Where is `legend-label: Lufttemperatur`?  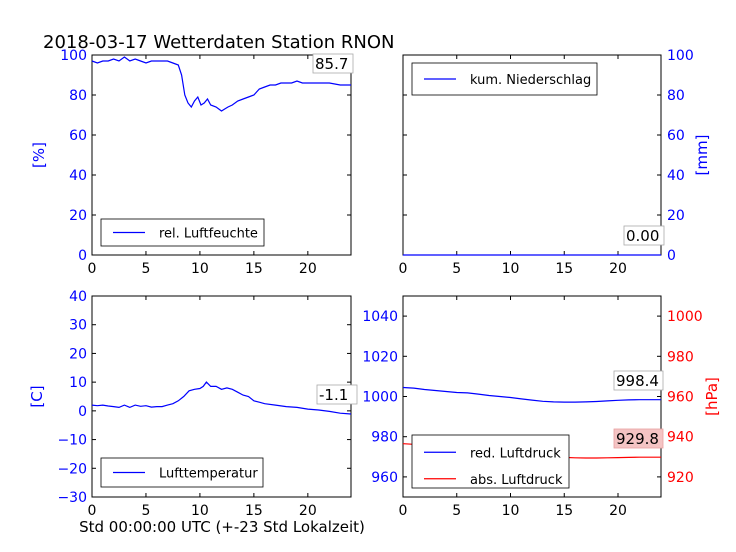 legend-label: Lufttemperatur is located at coordinates (208, 474).